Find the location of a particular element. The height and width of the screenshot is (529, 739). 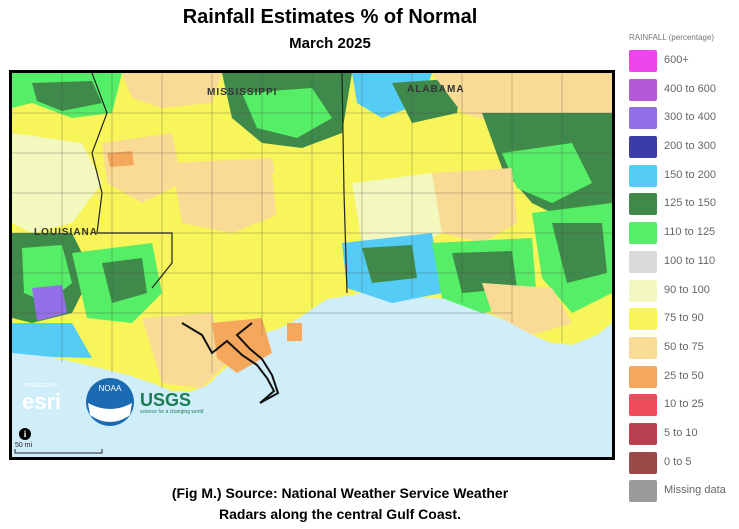

noaa-wave is located at coordinates (110, 412).